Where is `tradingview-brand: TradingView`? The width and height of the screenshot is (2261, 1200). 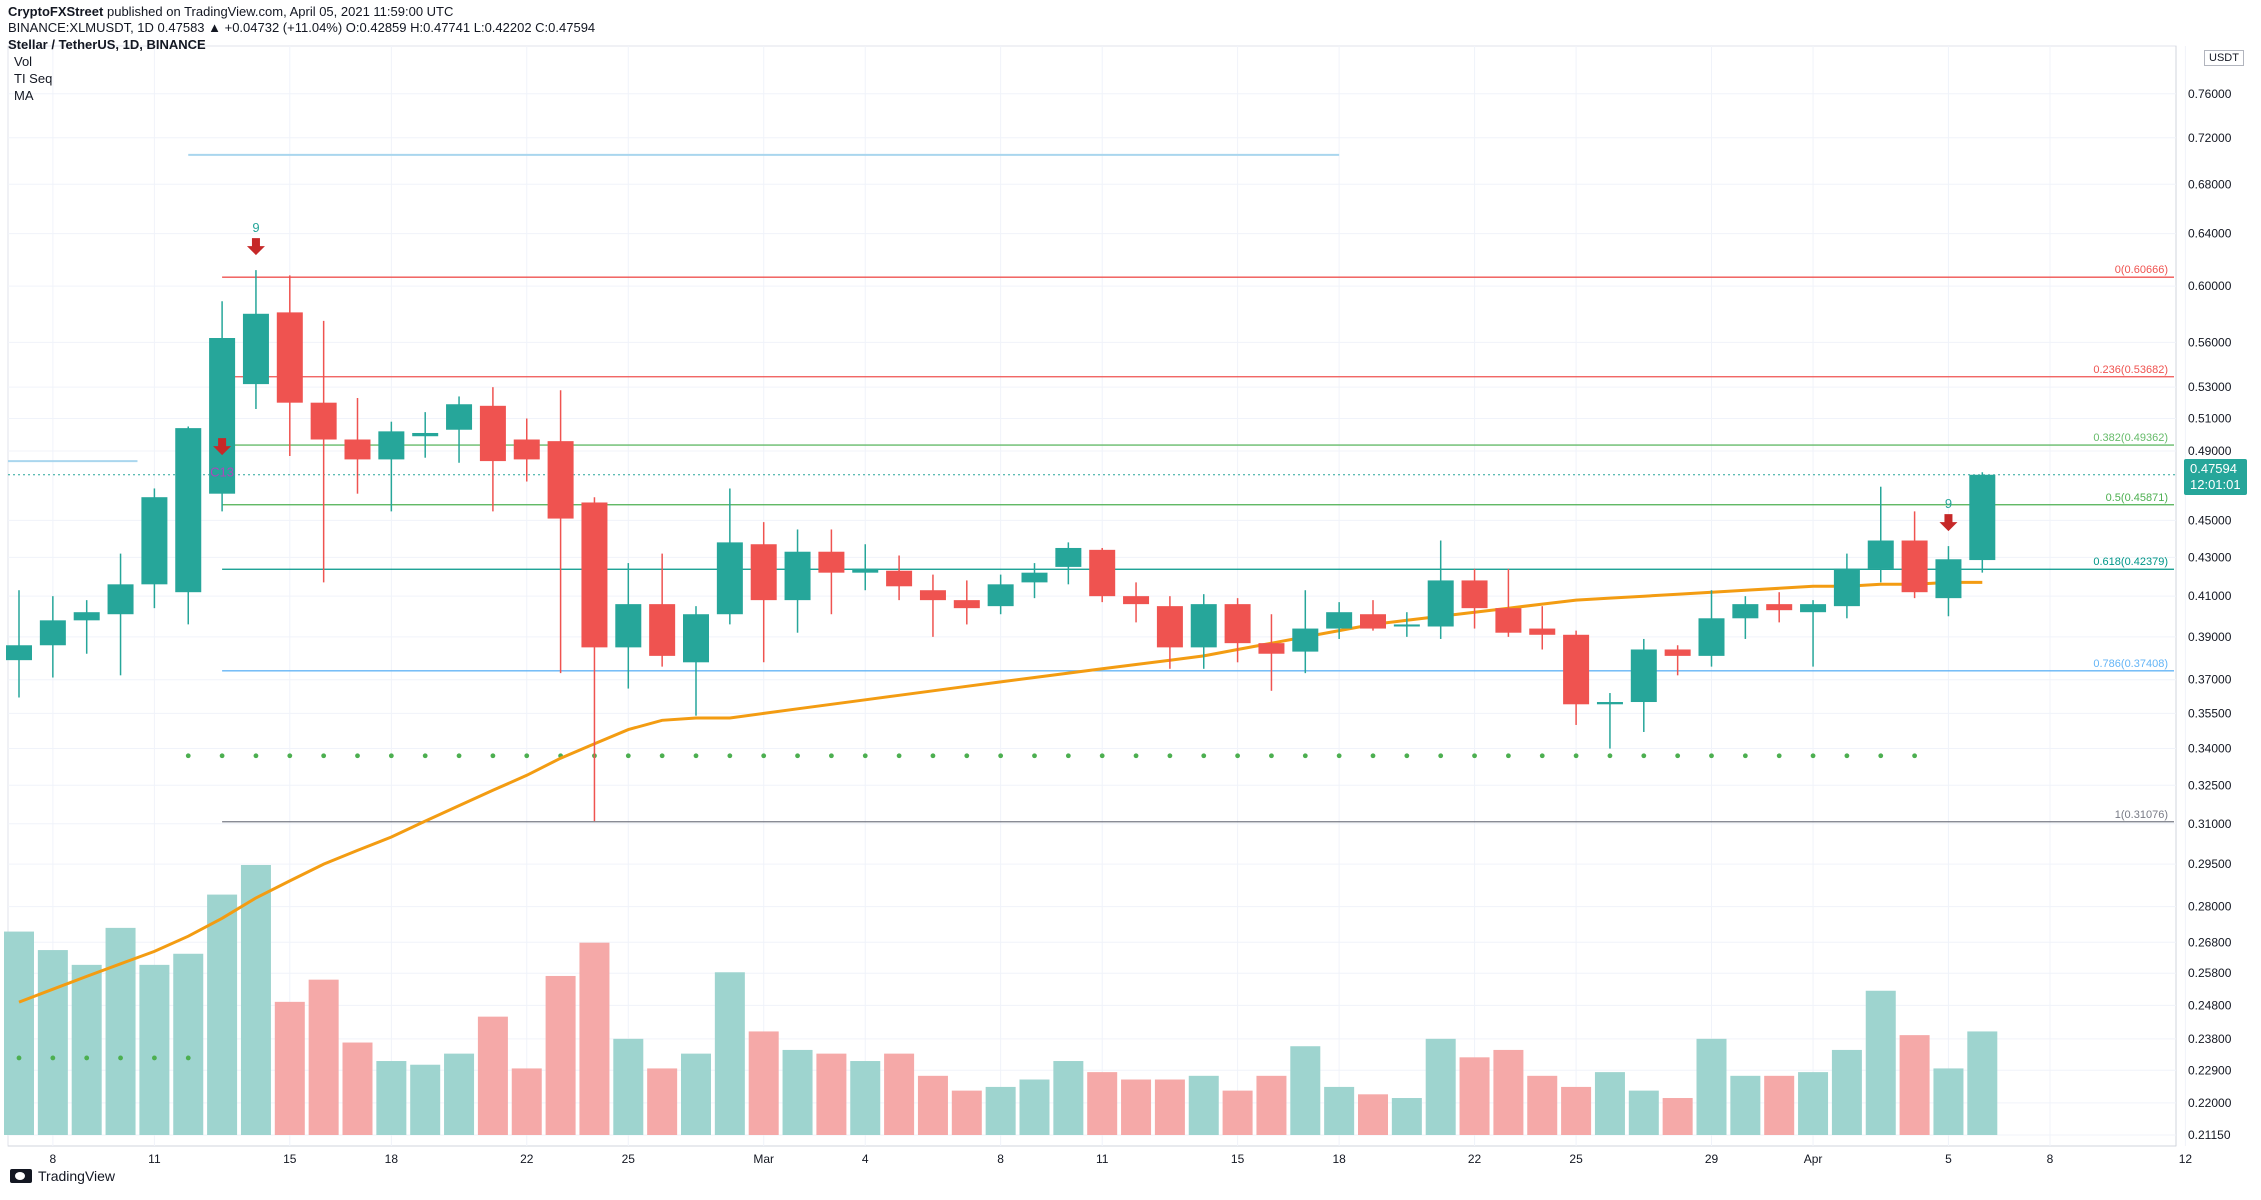
tradingview-brand: TradingView is located at coordinates (62, 1176).